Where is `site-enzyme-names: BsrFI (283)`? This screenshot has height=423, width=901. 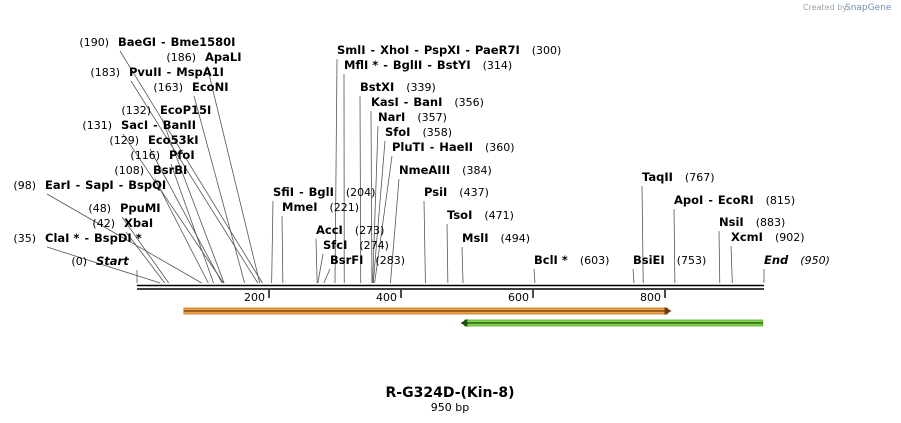
site-enzyme-names: BsrFI (283) is located at coordinates (367, 260).